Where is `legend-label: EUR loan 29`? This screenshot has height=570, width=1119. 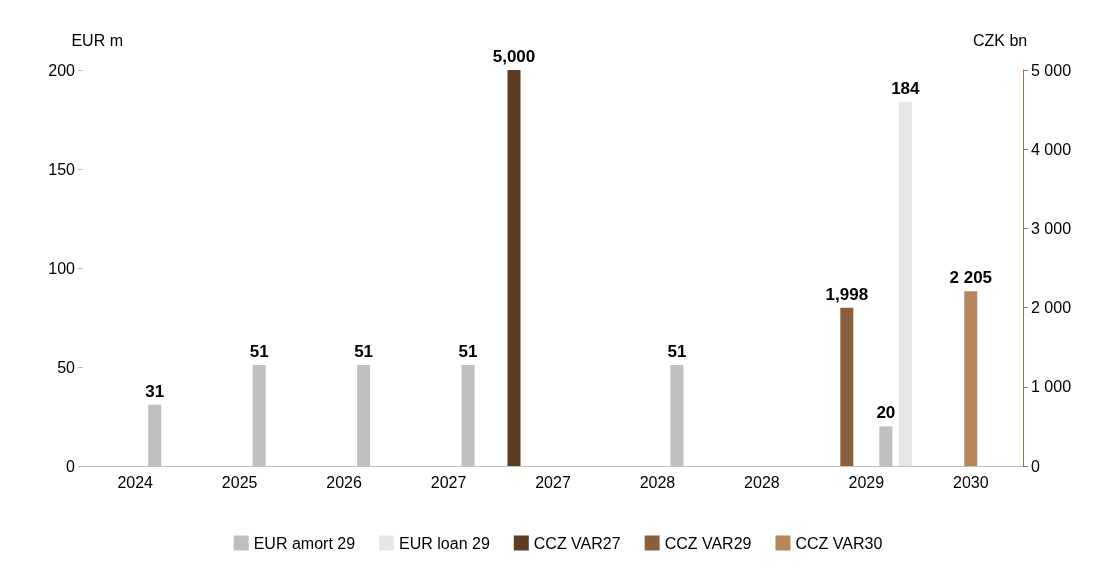
legend-label: EUR loan 29 is located at coordinates (444, 543).